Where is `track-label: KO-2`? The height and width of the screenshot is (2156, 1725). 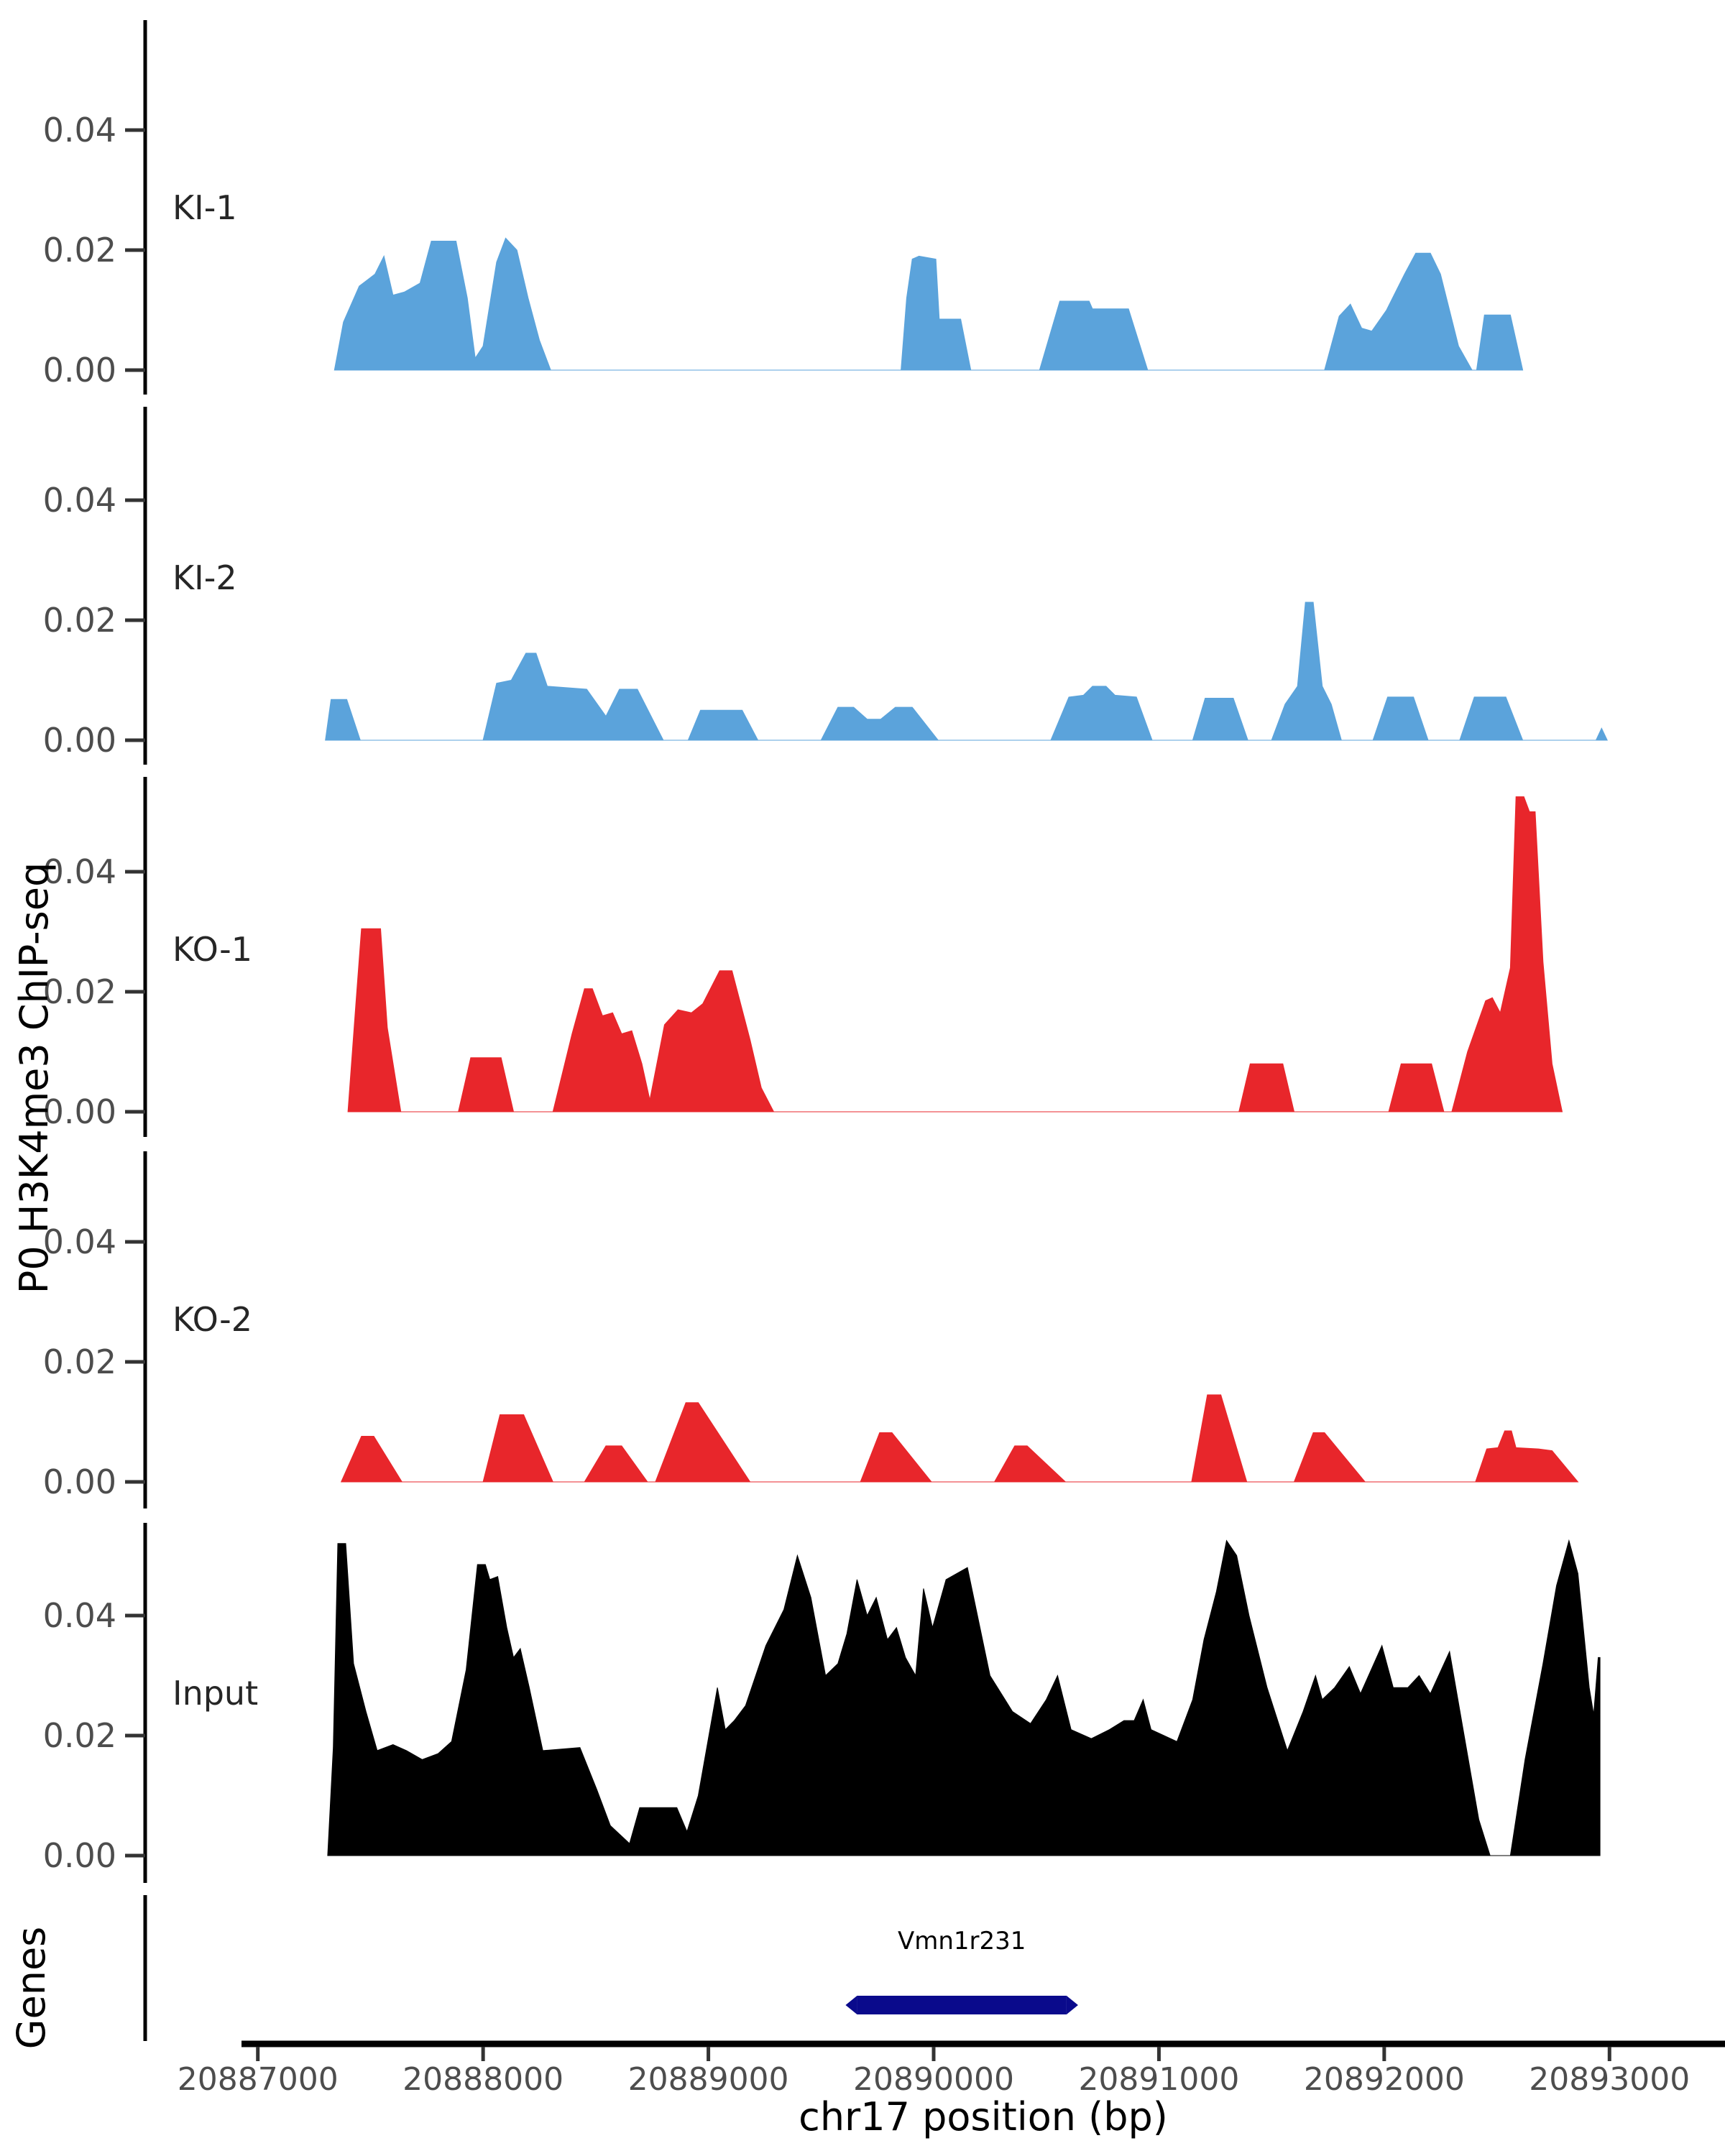
track-label: KO-2 is located at coordinates (212, 1319).